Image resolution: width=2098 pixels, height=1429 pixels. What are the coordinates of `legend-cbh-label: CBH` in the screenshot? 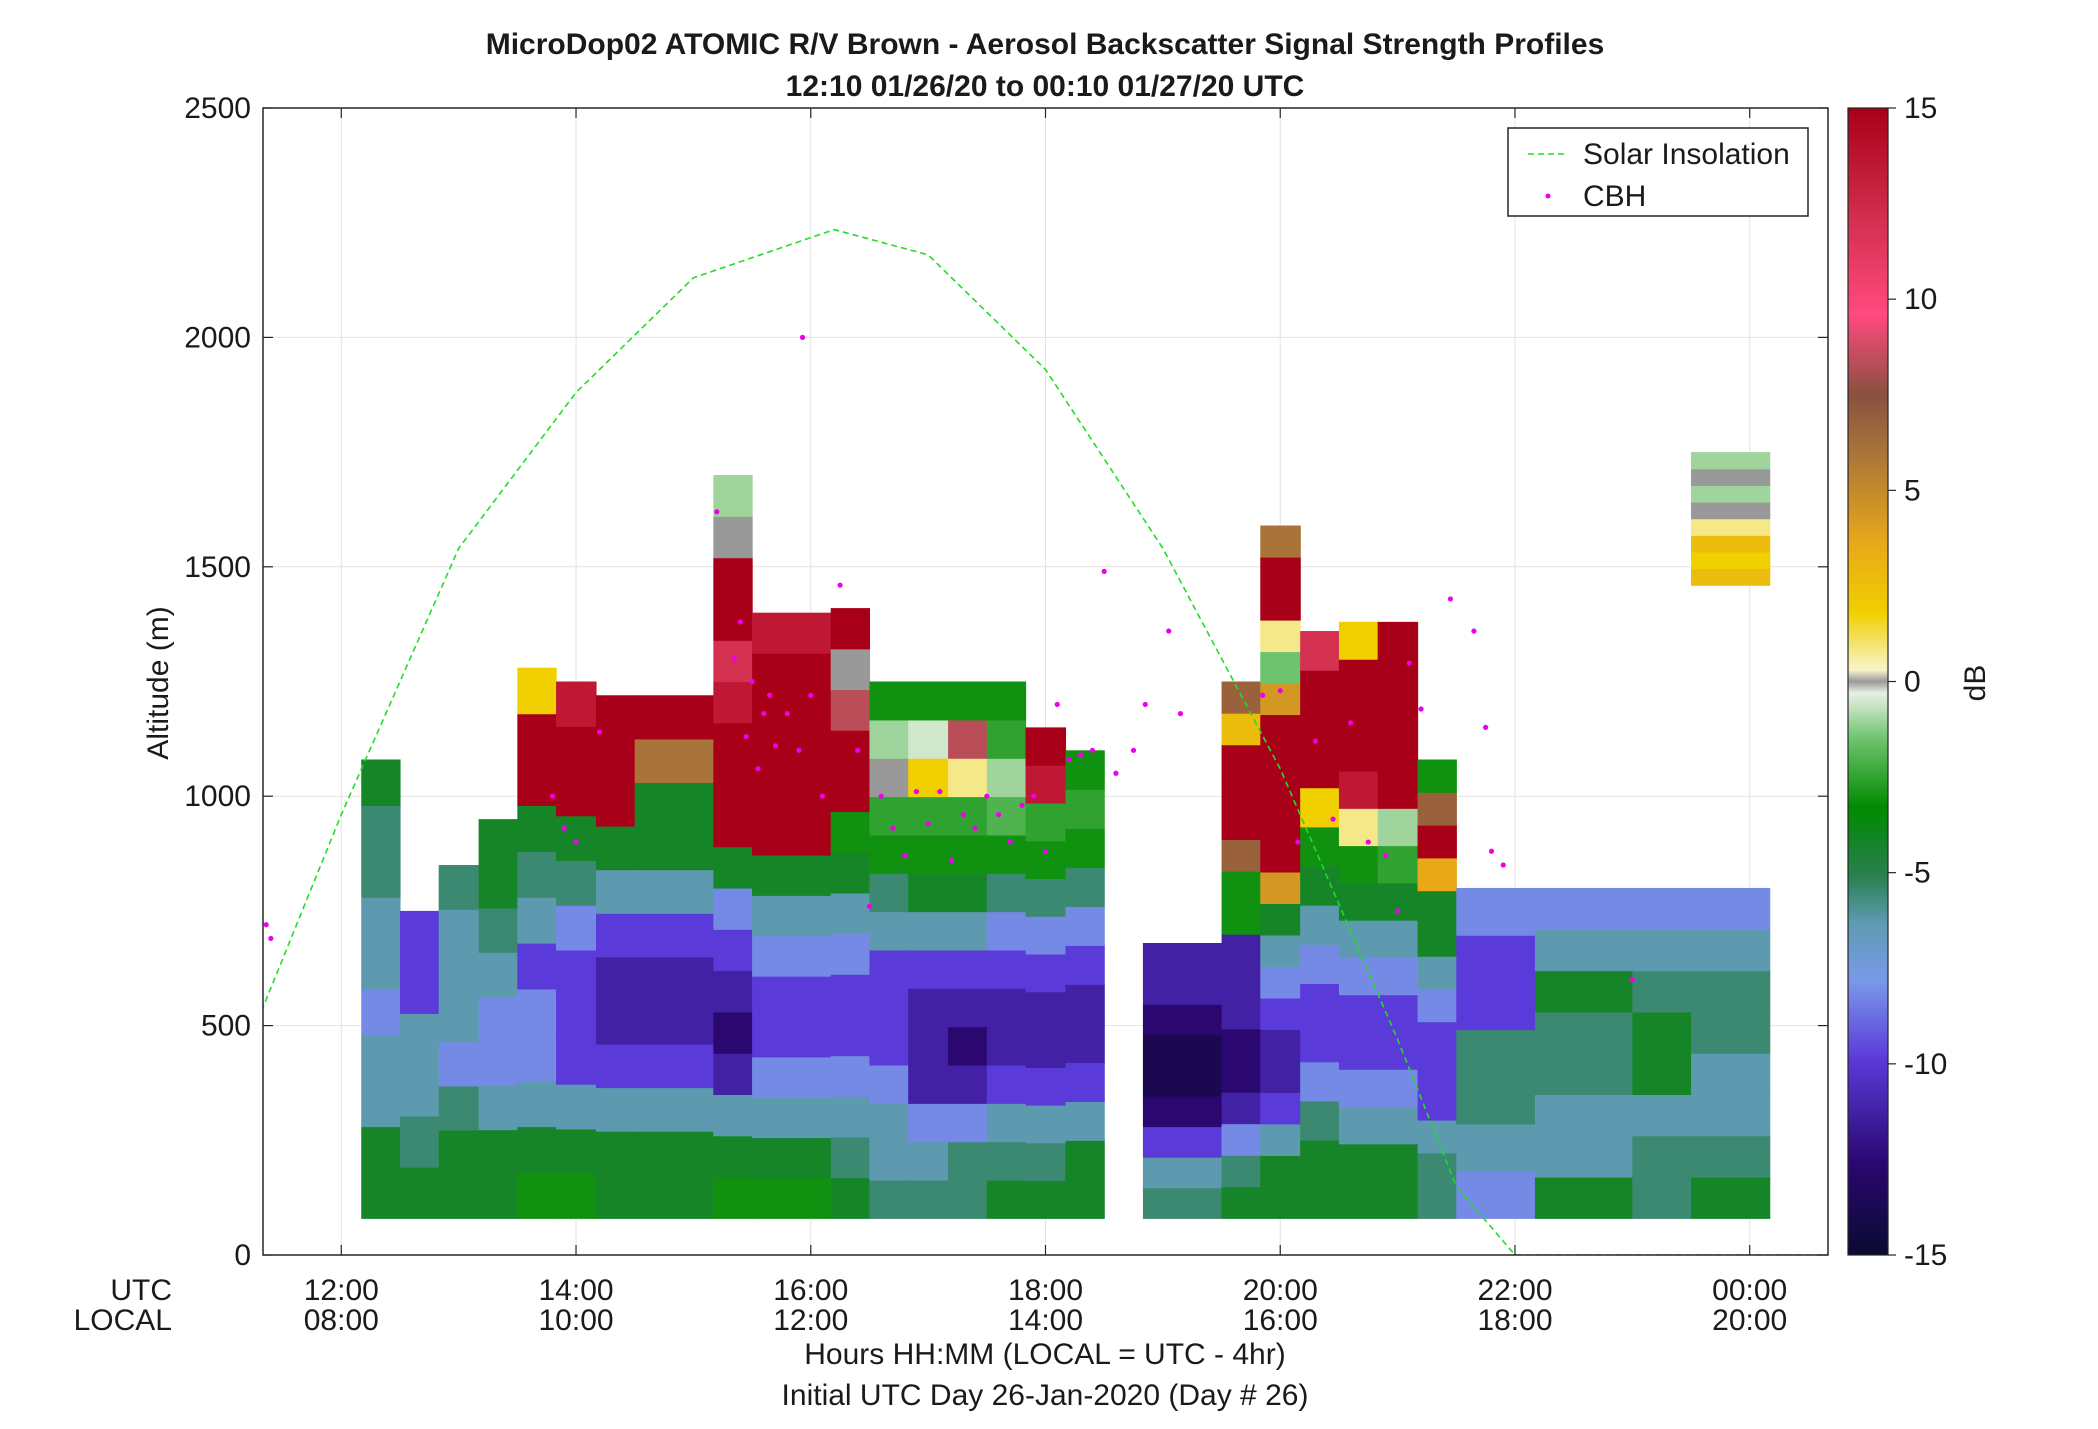 It's located at (1614, 196).